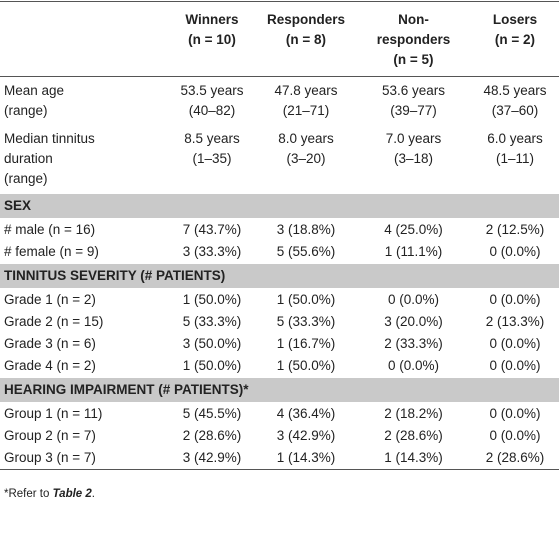 This screenshot has height=544, width=559. What do you see at coordinates (413, 101) in the screenshot?
I see `cell: 53.6 years (39–77)` at bounding box center [413, 101].